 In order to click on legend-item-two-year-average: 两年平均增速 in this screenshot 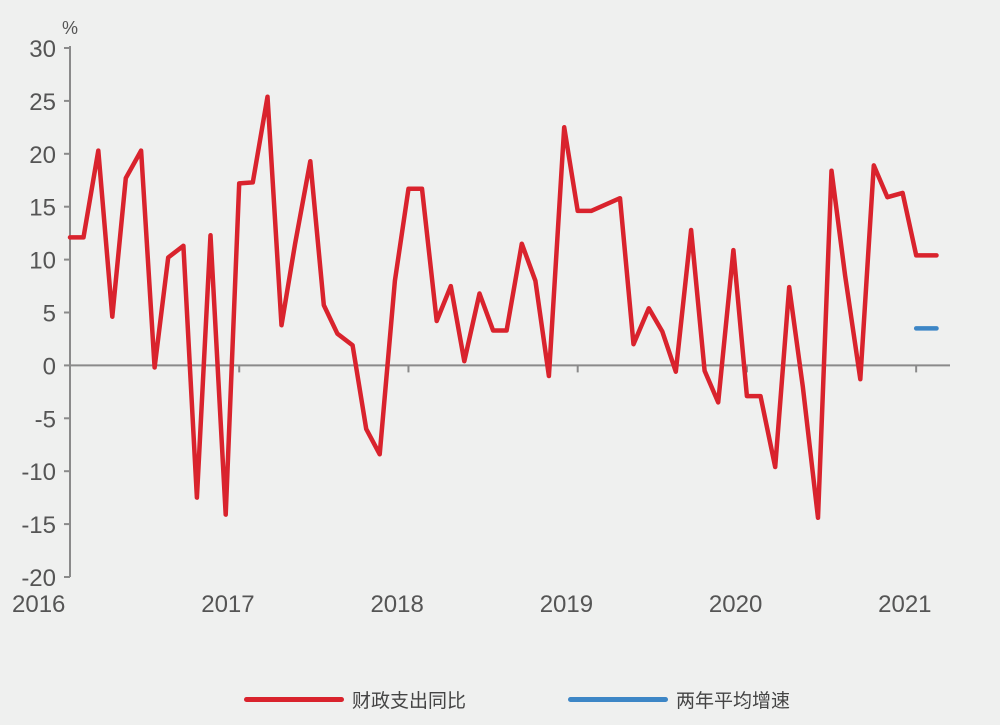, I will do `click(679, 699)`.